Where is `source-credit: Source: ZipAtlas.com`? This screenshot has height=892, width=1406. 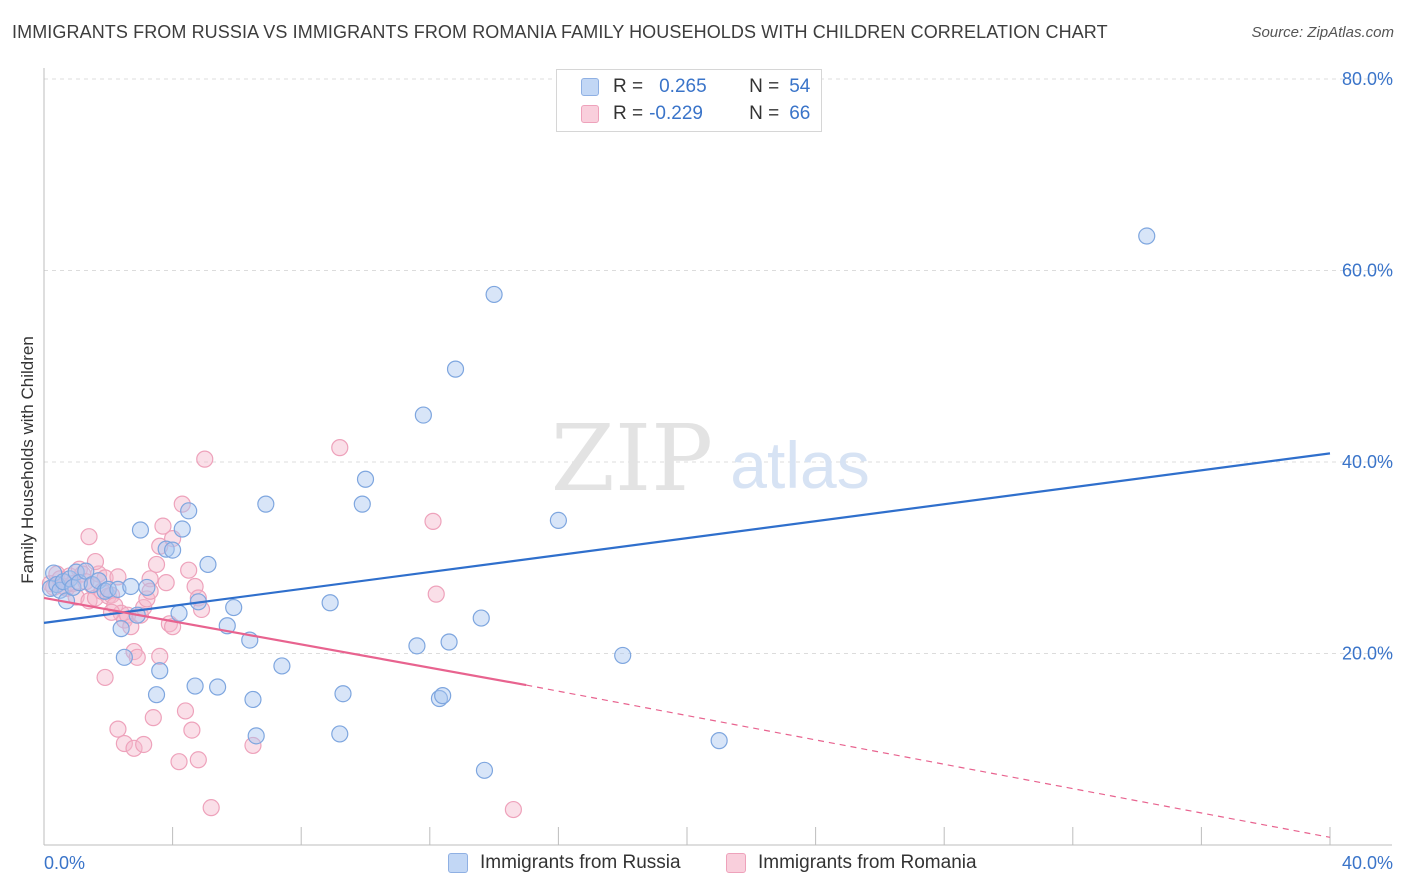 source-credit: Source: ZipAtlas.com is located at coordinates (1322, 32).